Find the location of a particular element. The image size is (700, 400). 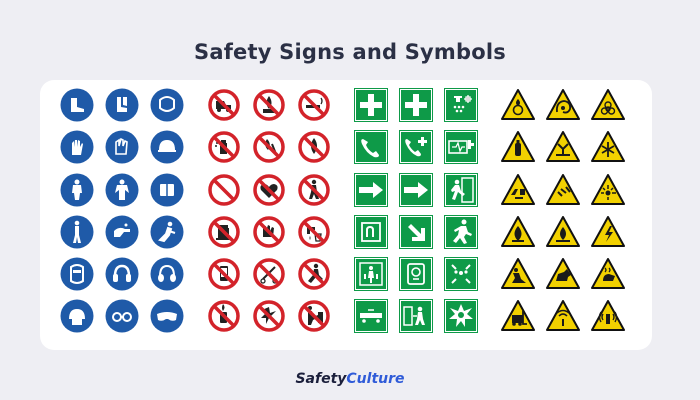

eye-protection-icon is located at coordinates (122, 316).